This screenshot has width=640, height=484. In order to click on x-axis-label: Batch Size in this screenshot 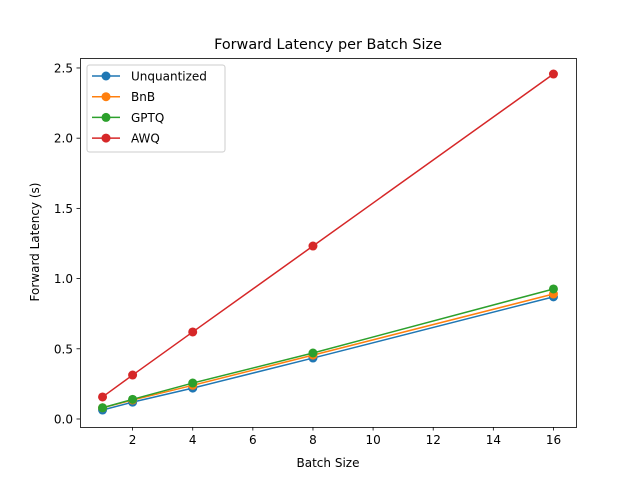, I will do `click(328, 463)`.